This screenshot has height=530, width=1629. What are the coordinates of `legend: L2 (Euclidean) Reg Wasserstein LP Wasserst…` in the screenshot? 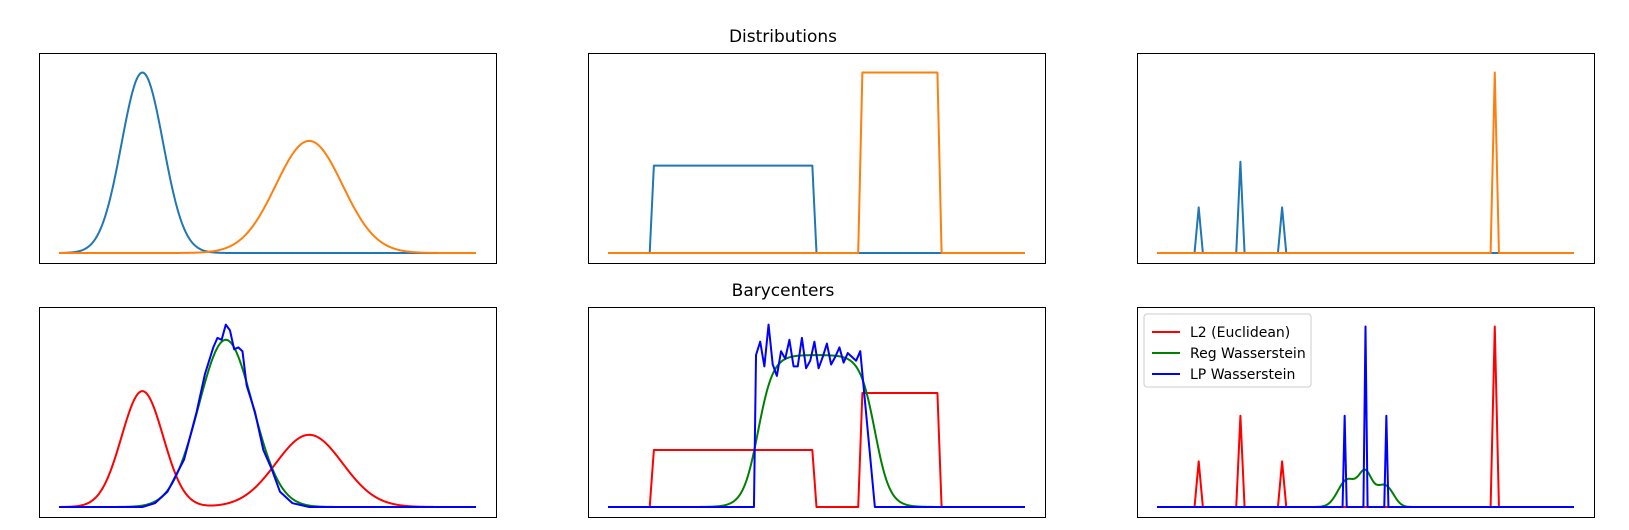 It's located at (1227, 350).